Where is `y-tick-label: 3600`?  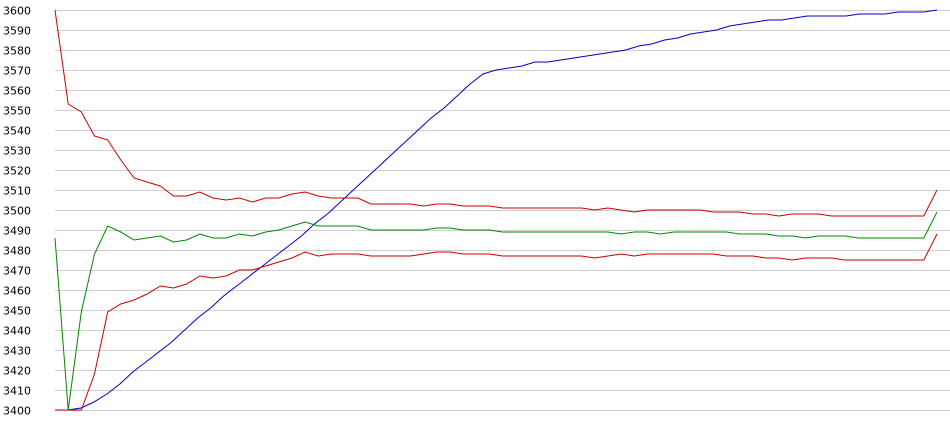
y-tick-label: 3600 is located at coordinates (17, 11).